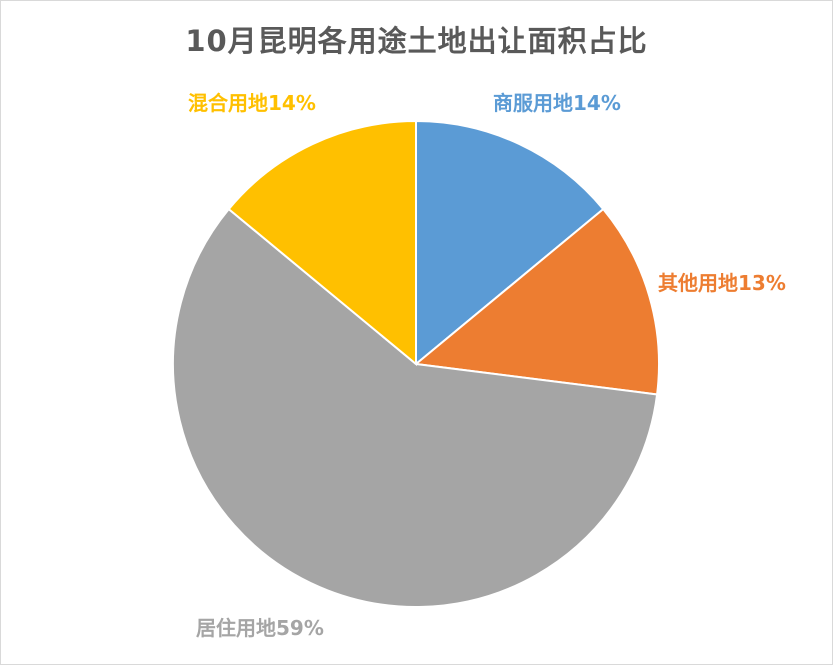 The height and width of the screenshot is (665, 833). Describe the element at coordinates (322, 243) in the screenshot. I see `pie-slice-mixed` at that location.